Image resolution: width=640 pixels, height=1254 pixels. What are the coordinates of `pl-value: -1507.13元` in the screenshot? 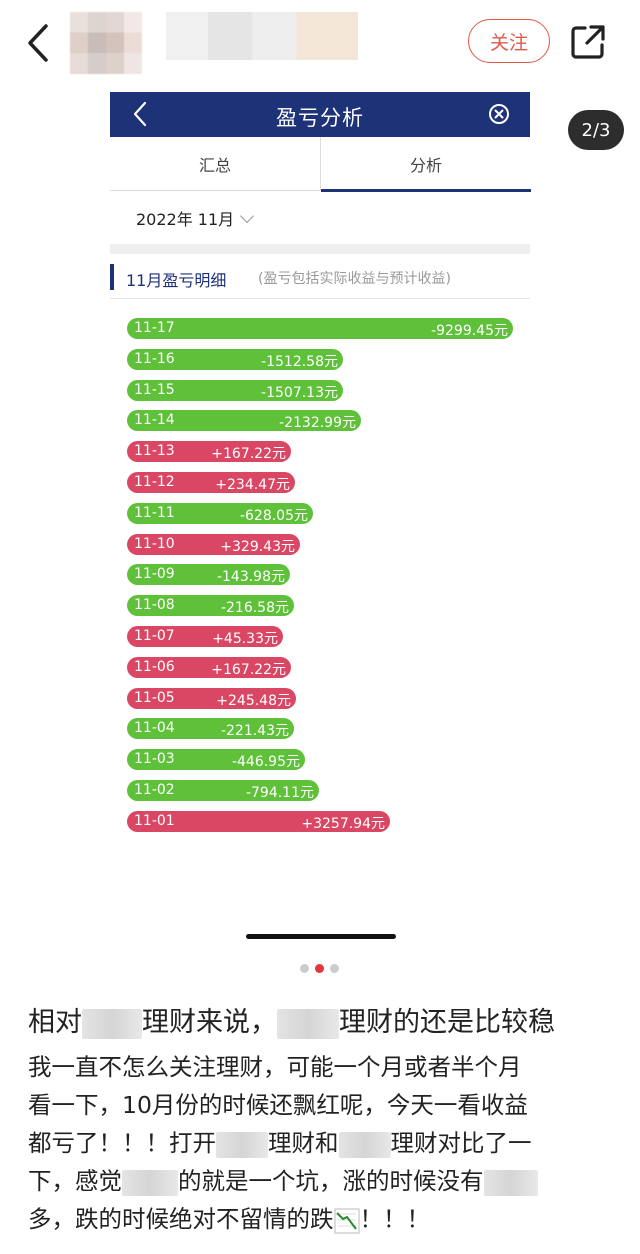 It's located at (299, 392).